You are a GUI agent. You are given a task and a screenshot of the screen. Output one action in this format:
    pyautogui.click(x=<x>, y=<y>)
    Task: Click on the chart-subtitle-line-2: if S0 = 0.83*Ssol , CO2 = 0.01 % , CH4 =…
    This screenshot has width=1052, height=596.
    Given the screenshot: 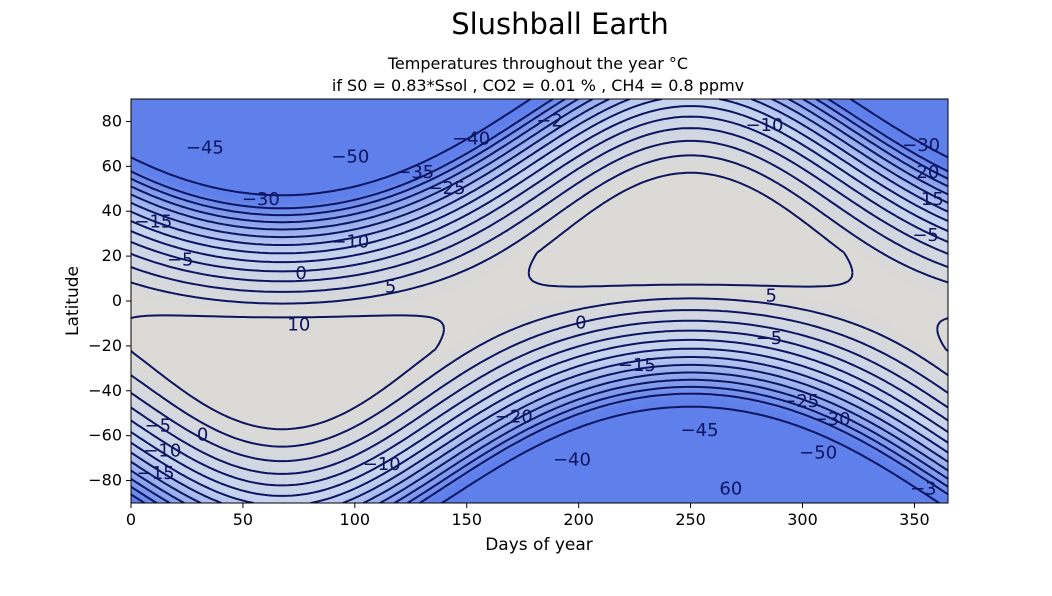 What is the action you would take?
    pyautogui.click(x=538, y=85)
    